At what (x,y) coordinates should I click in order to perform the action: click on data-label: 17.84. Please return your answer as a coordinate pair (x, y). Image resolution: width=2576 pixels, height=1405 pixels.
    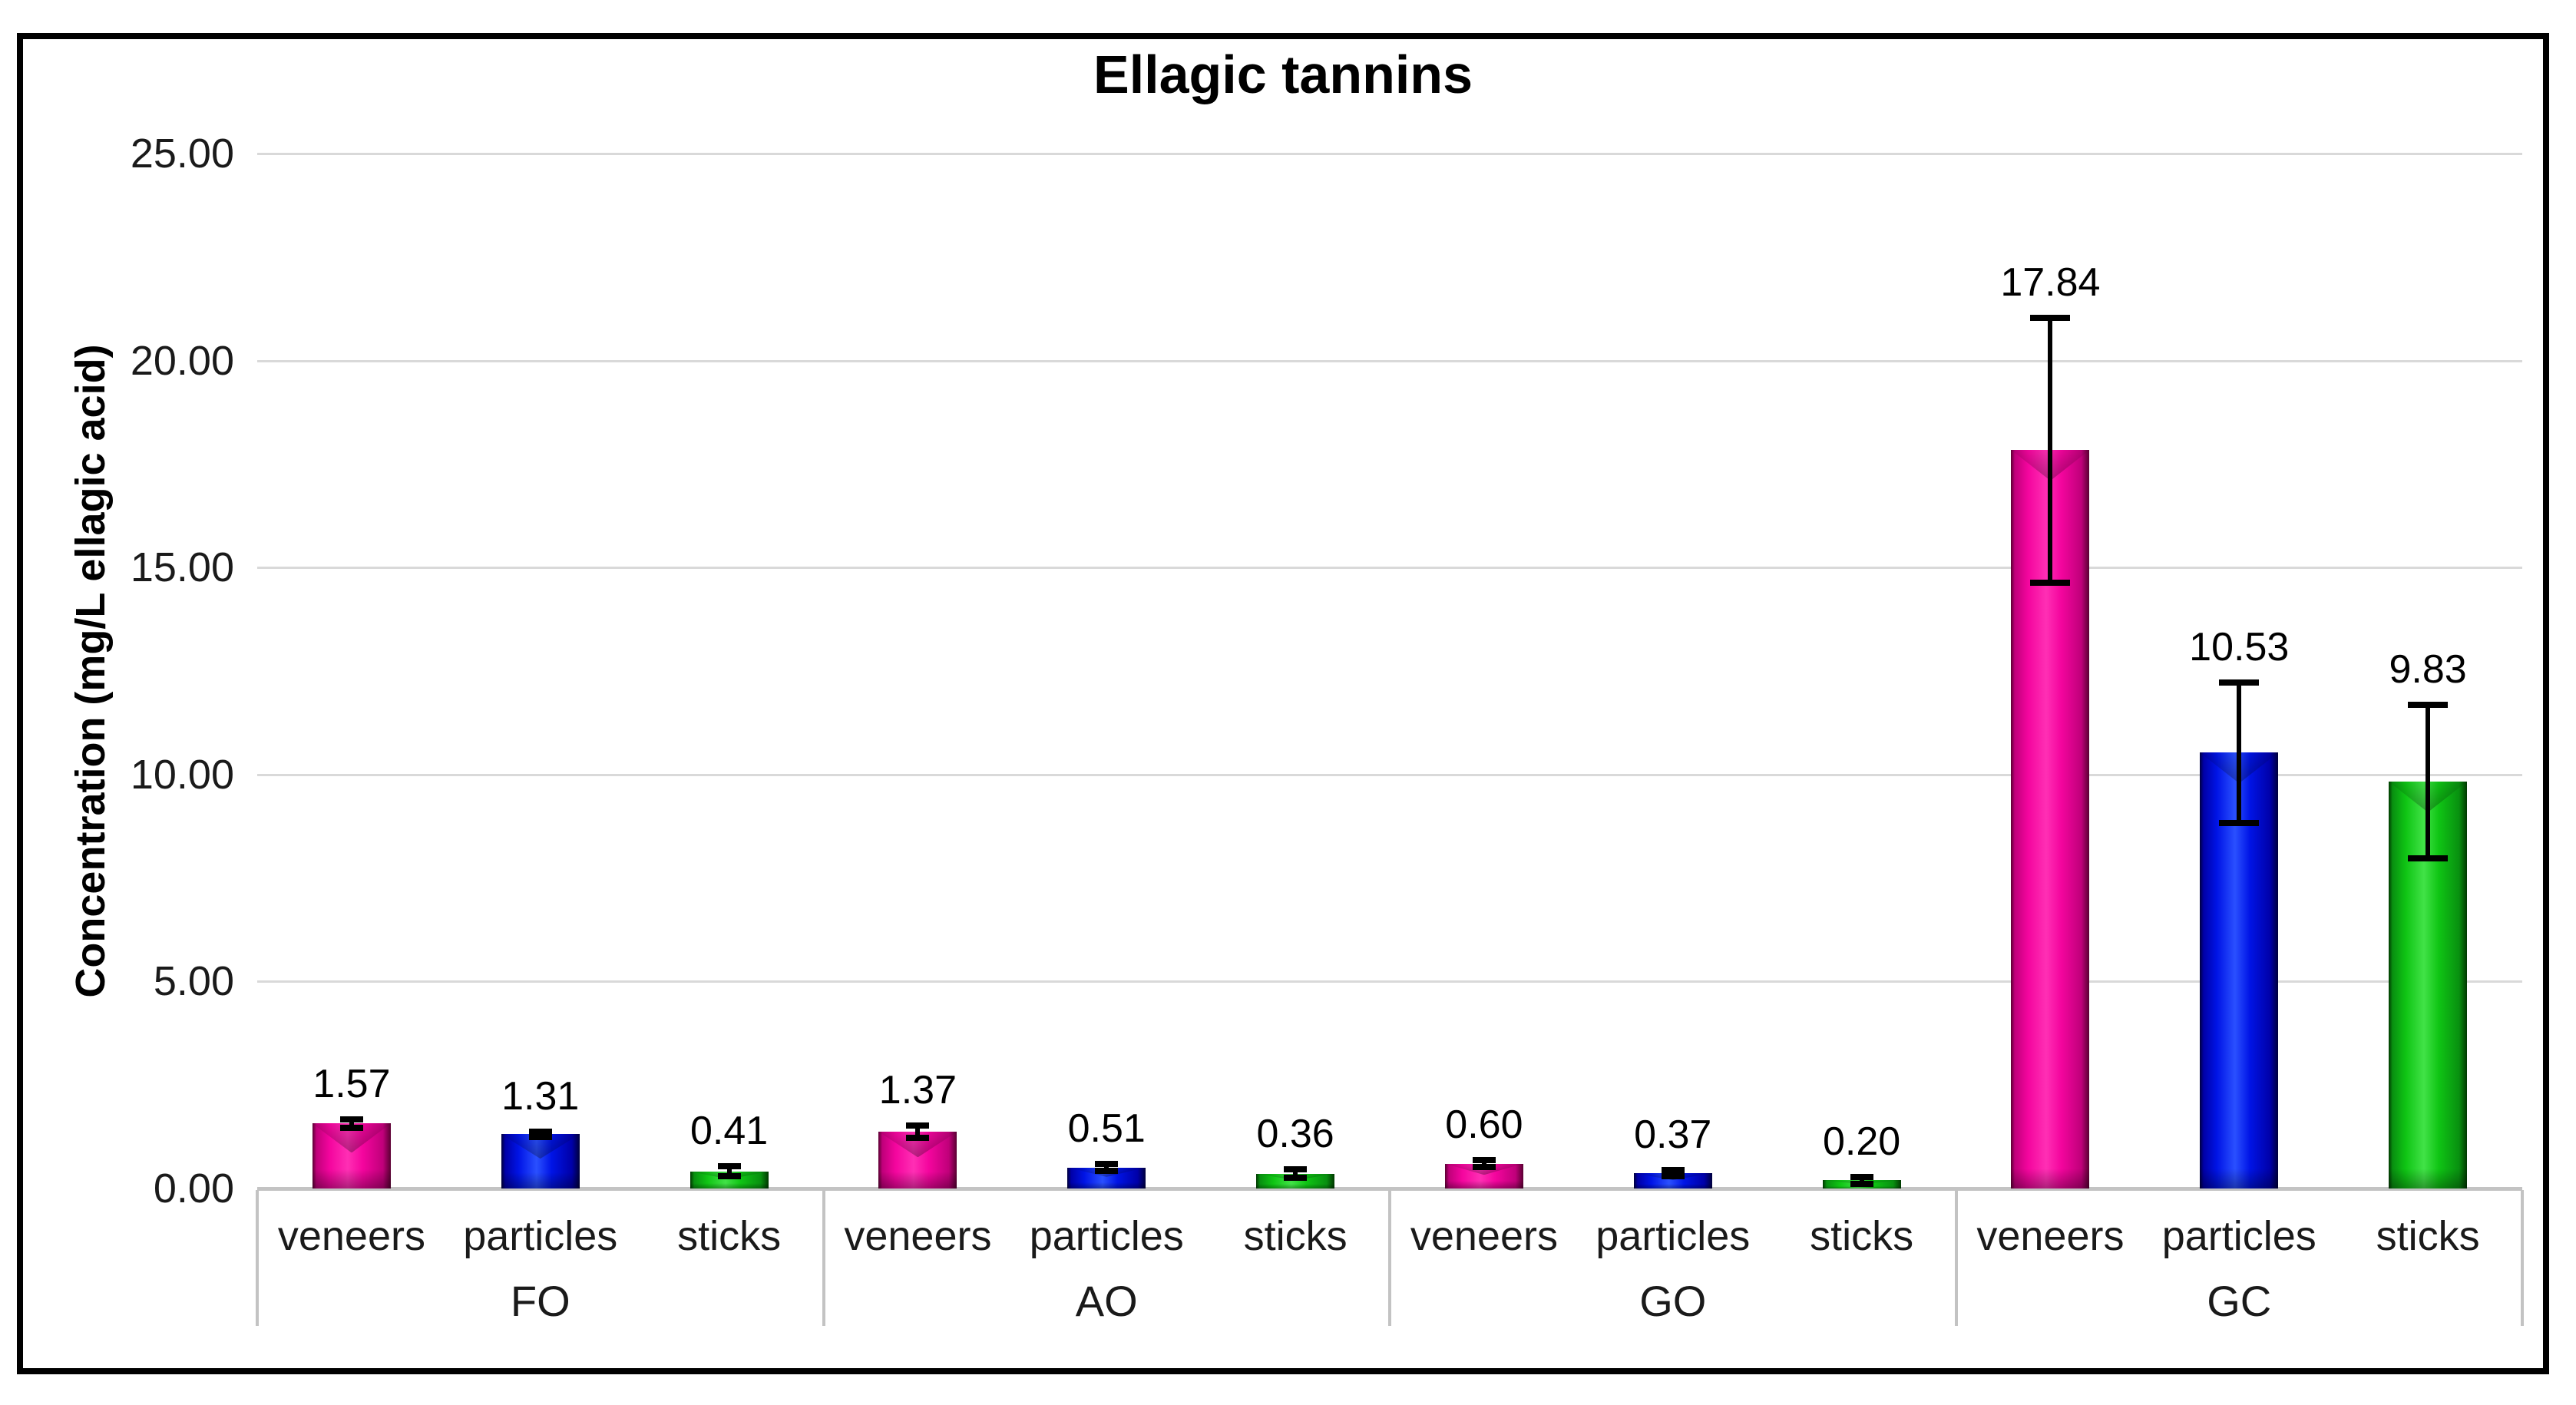
    Looking at the image, I should click on (2050, 282).